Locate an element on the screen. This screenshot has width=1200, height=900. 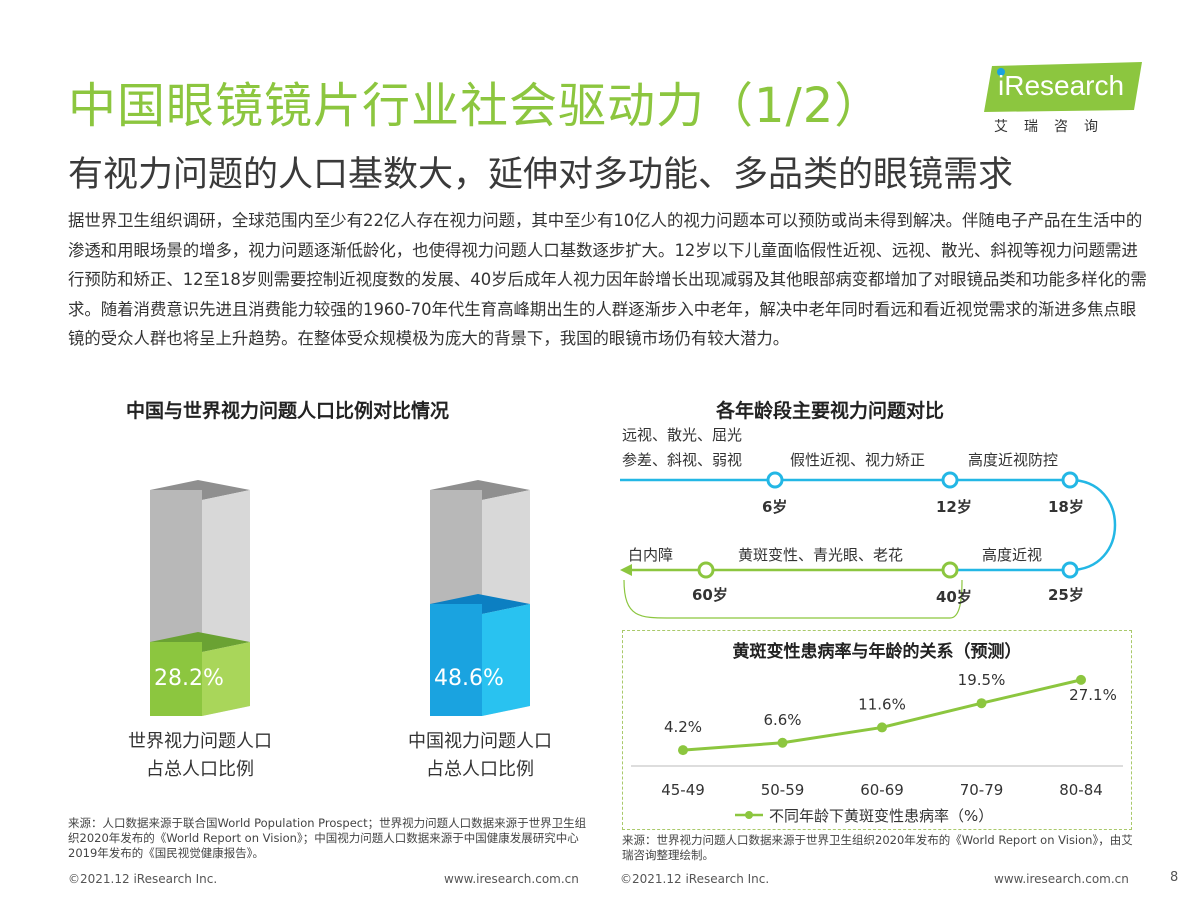
footer-left-copyright: ©2021.12 iResearch Inc. is located at coordinates (143, 879).